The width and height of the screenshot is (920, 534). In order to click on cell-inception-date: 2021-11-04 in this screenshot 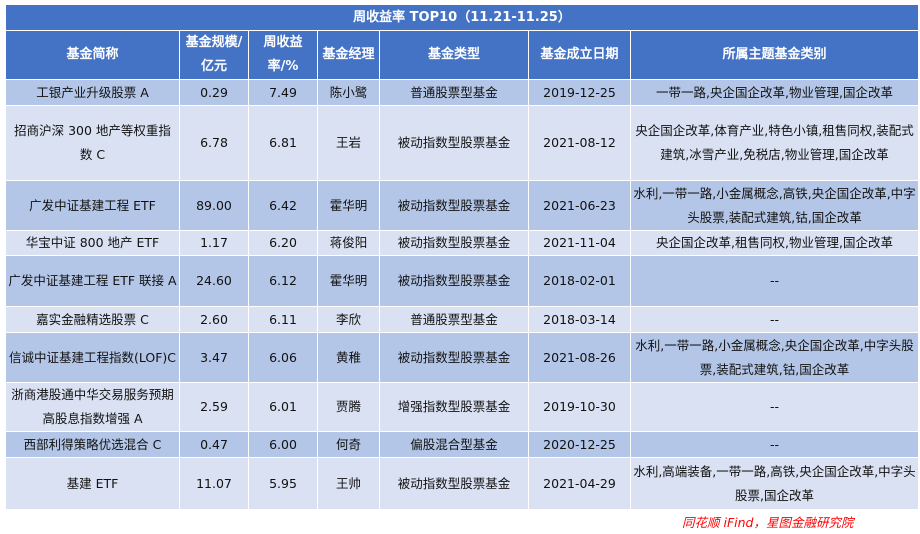, I will do `click(579, 243)`.